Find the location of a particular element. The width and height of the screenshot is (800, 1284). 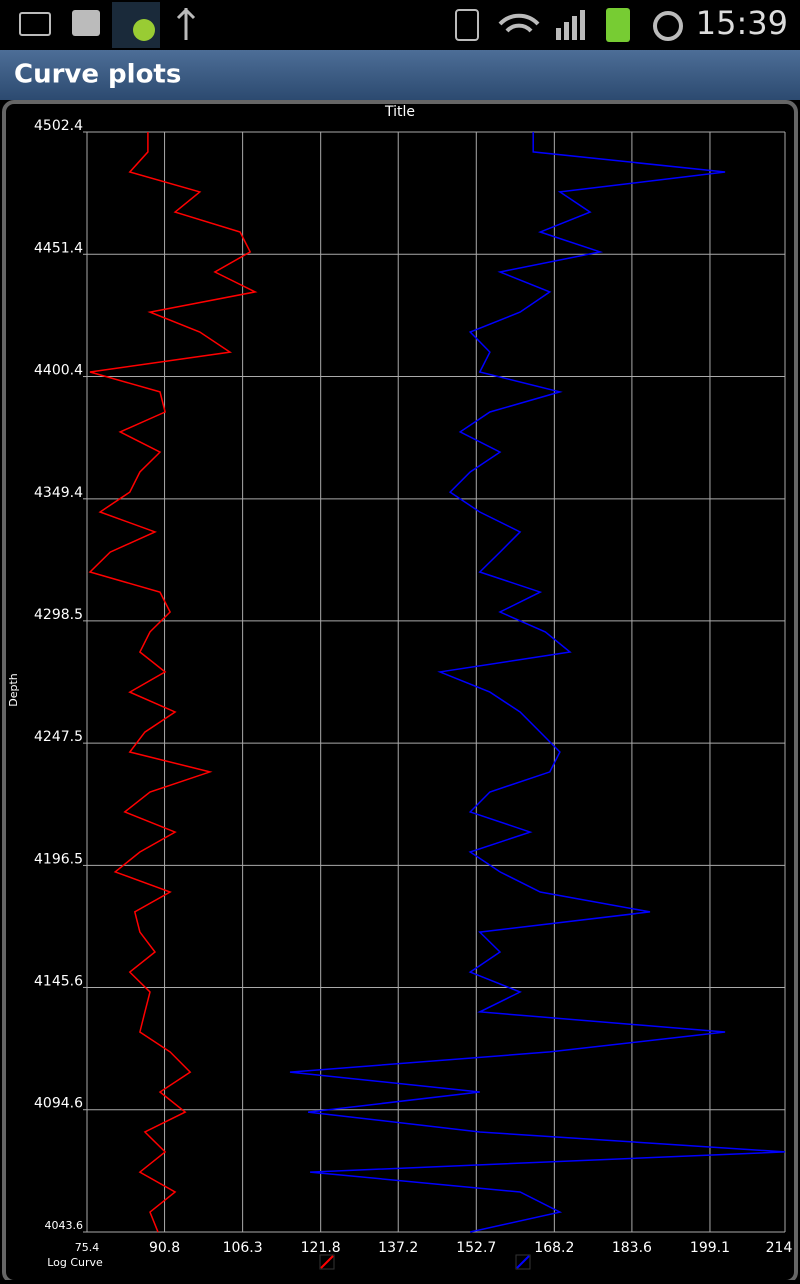

y-tick-label: 4196.5 is located at coordinates (58, 859).